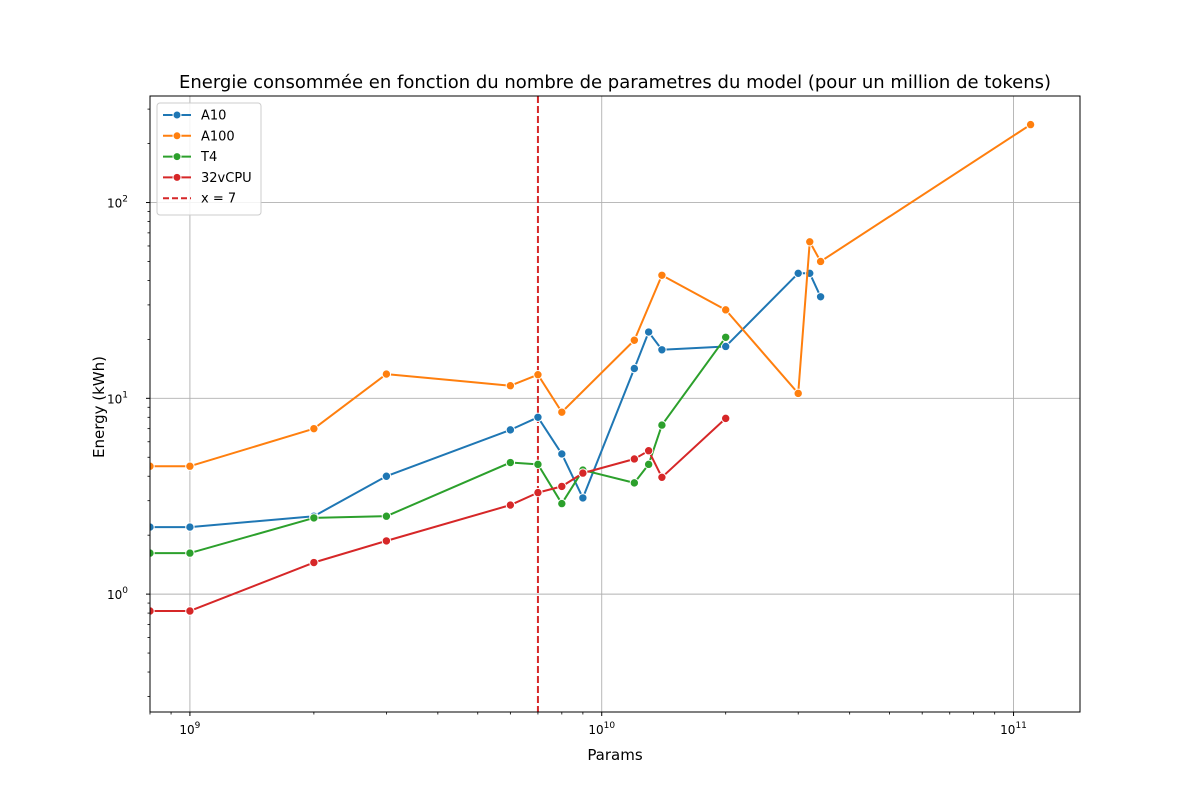 The height and width of the screenshot is (804, 1200). What do you see at coordinates (189, 729) in the screenshot?
I see `x-tick-label: 109` at bounding box center [189, 729].